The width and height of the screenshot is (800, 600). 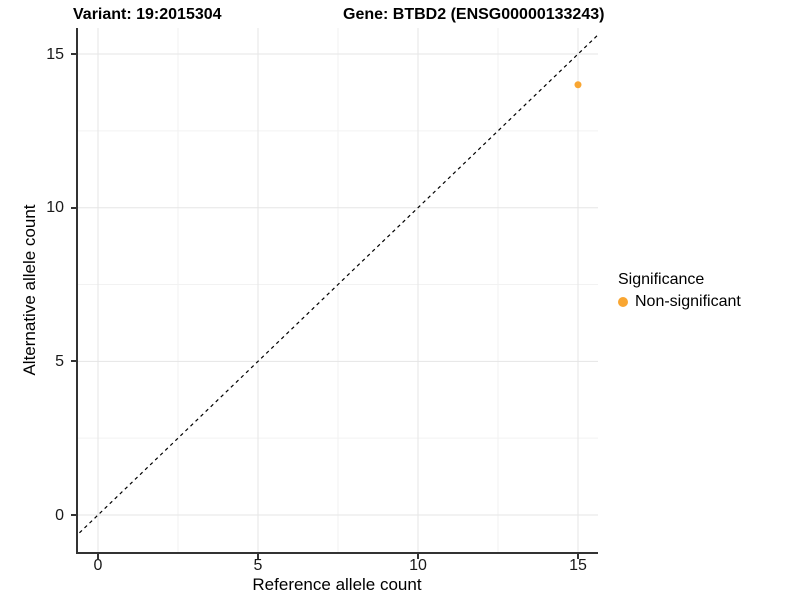 I want to click on legend-item-non-significant: Non-significant, so click(x=679, y=302).